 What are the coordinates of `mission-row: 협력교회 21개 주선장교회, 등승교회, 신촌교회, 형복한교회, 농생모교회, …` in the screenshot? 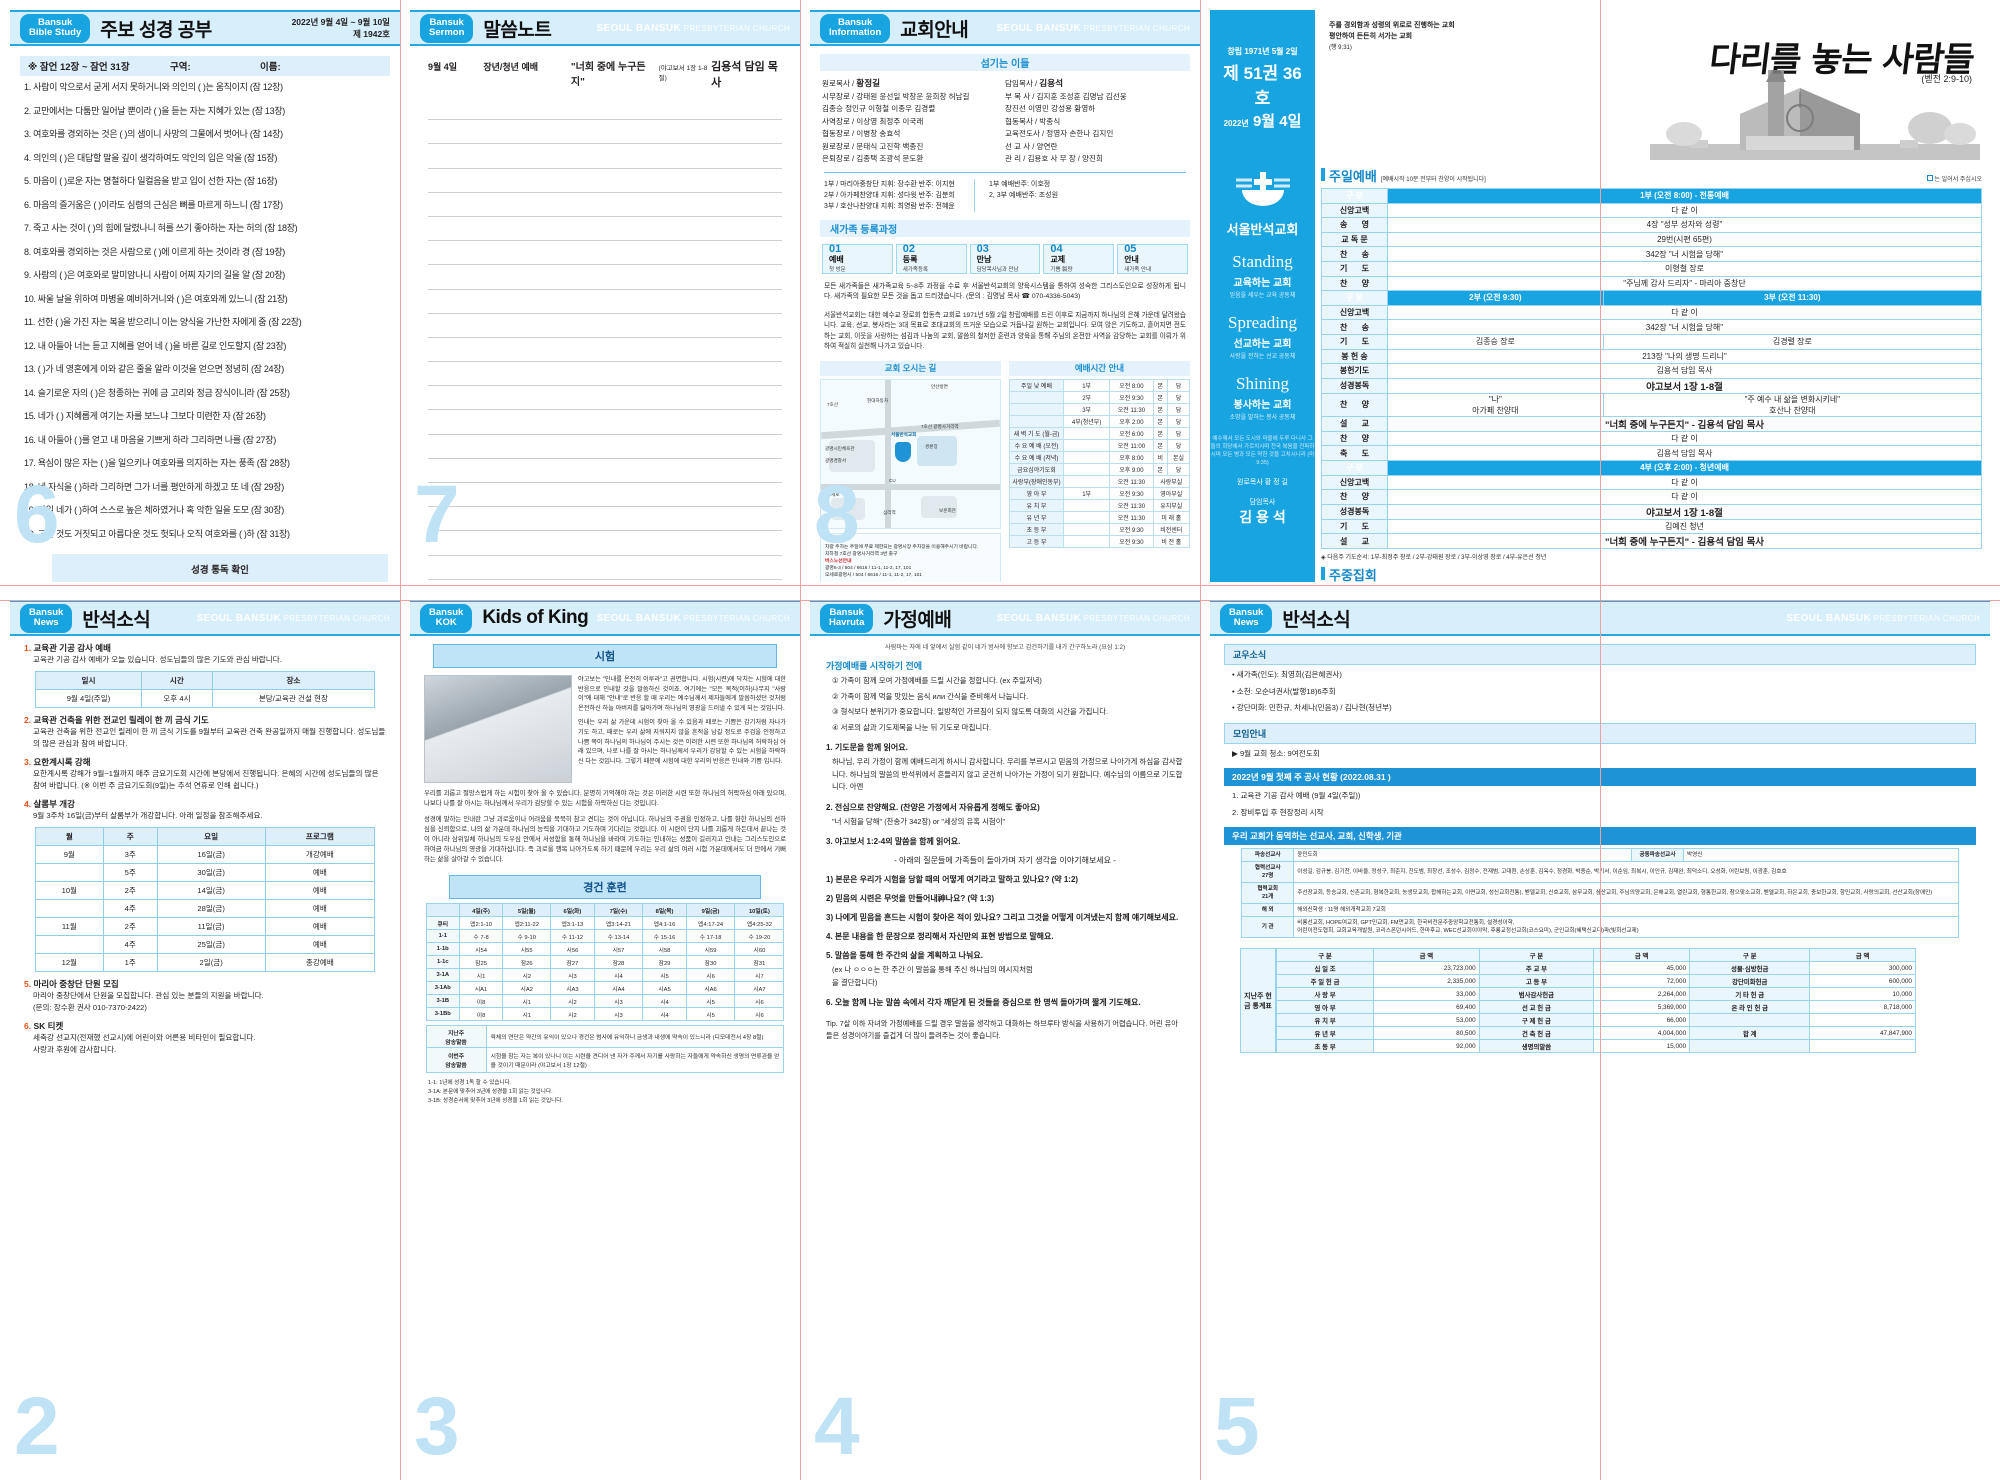 It's located at (1600, 893).